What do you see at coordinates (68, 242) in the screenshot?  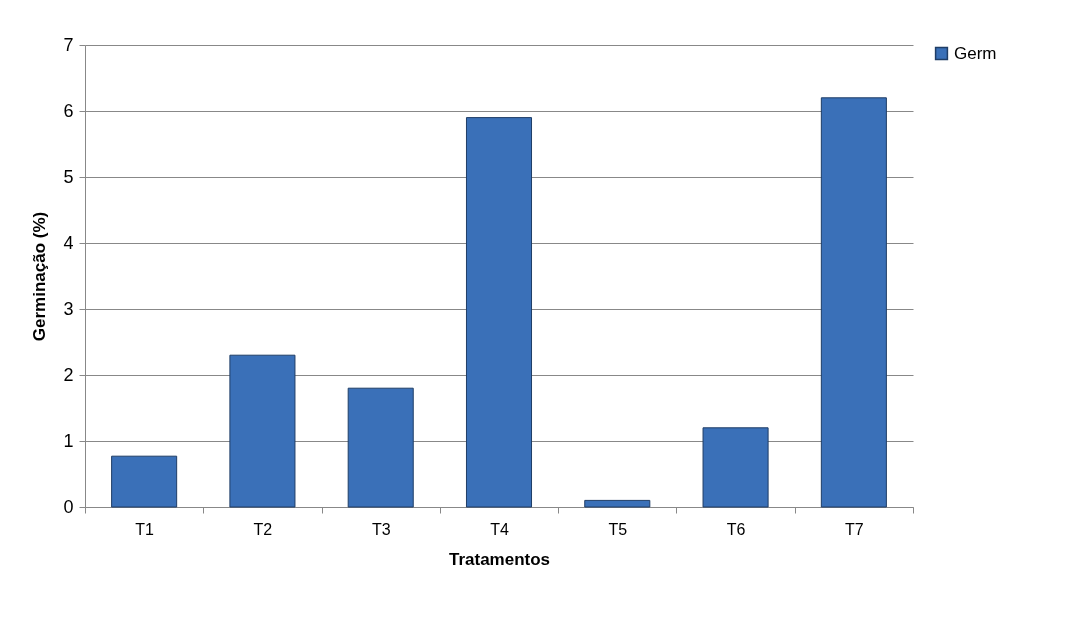 I see `y-tick-label: 4` at bounding box center [68, 242].